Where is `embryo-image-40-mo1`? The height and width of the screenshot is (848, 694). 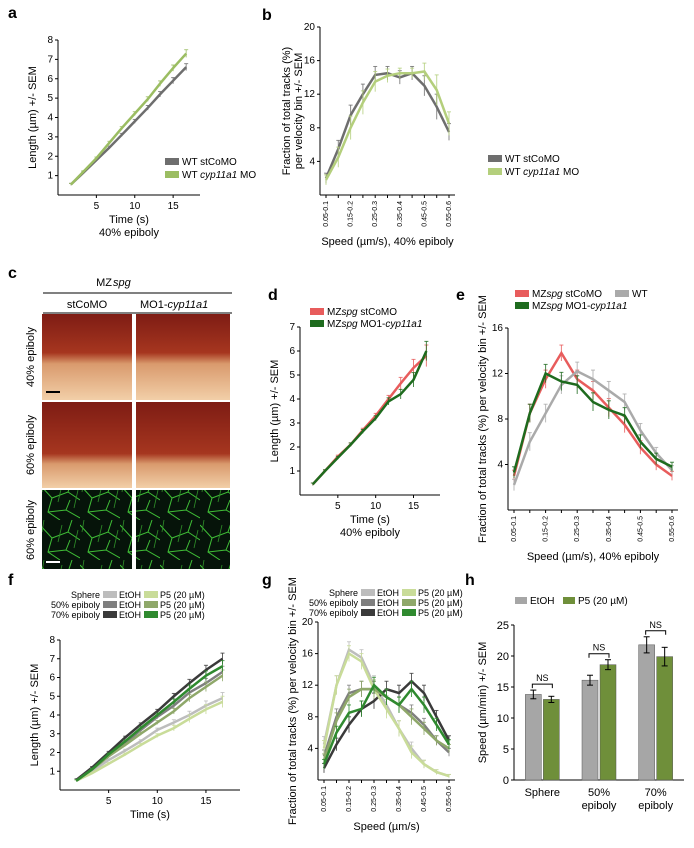 embryo-image-40-mo1 is located at coordinates (183, 357).